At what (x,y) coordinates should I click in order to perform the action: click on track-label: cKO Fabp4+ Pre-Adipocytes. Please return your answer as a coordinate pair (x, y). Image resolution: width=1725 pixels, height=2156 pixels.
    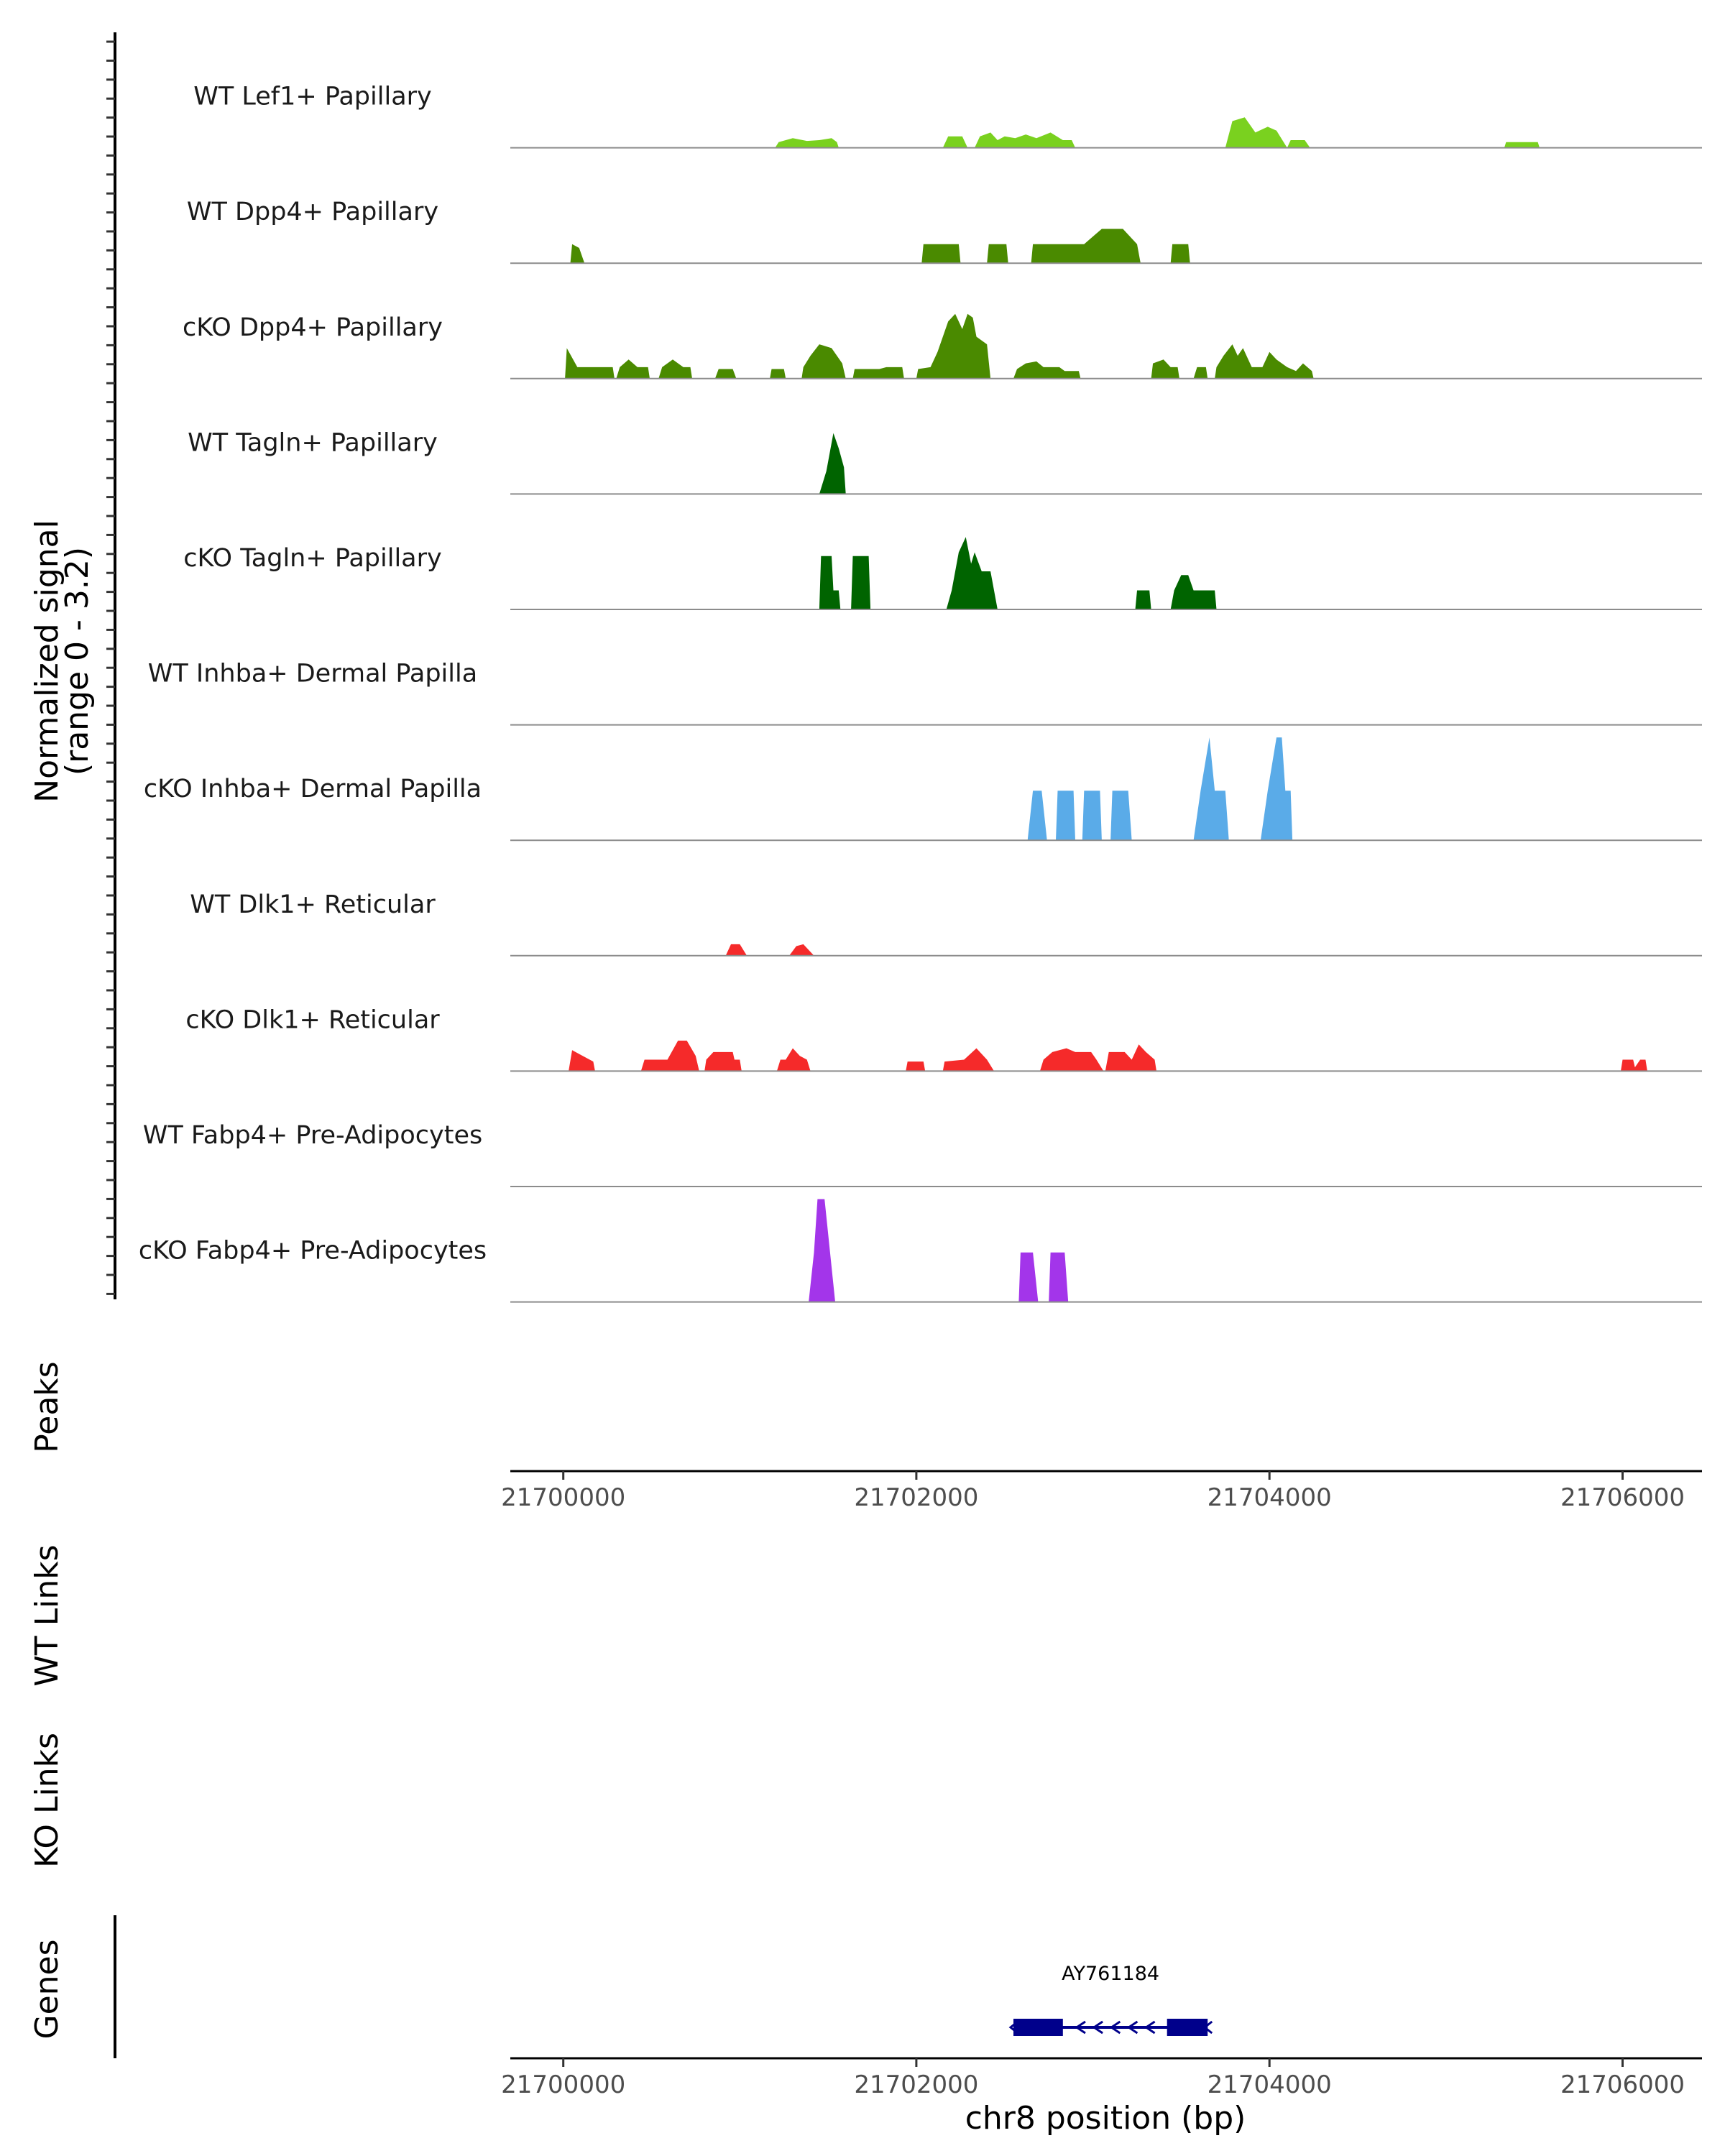
    Looking at the image, I should click on (313, 1251).